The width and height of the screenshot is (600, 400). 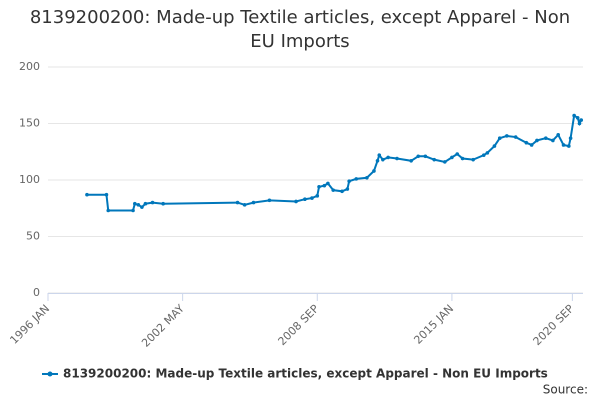 I want to click on y-tick-label: 200, so click(x=29, y=66).